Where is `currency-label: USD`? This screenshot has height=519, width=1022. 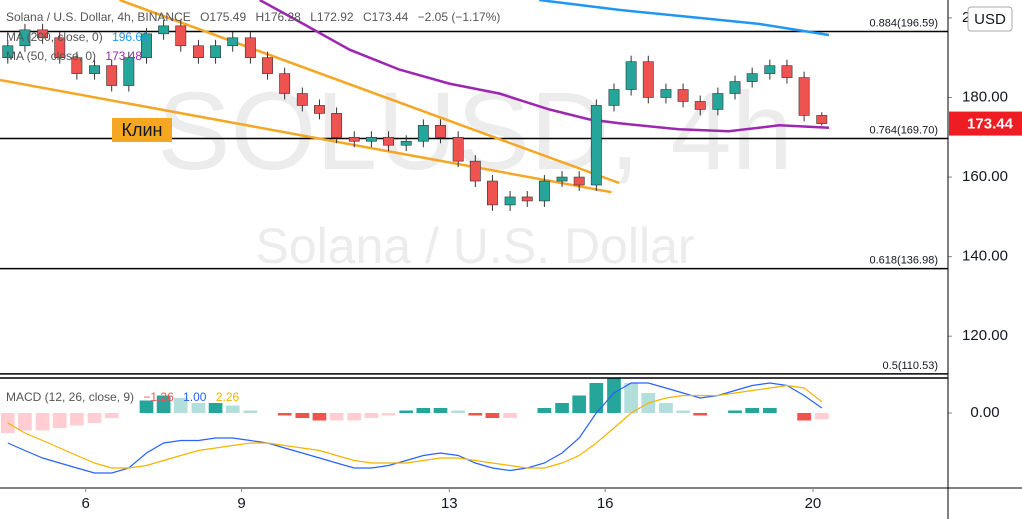
currency-label: USD is located at coordinates (990, 19).